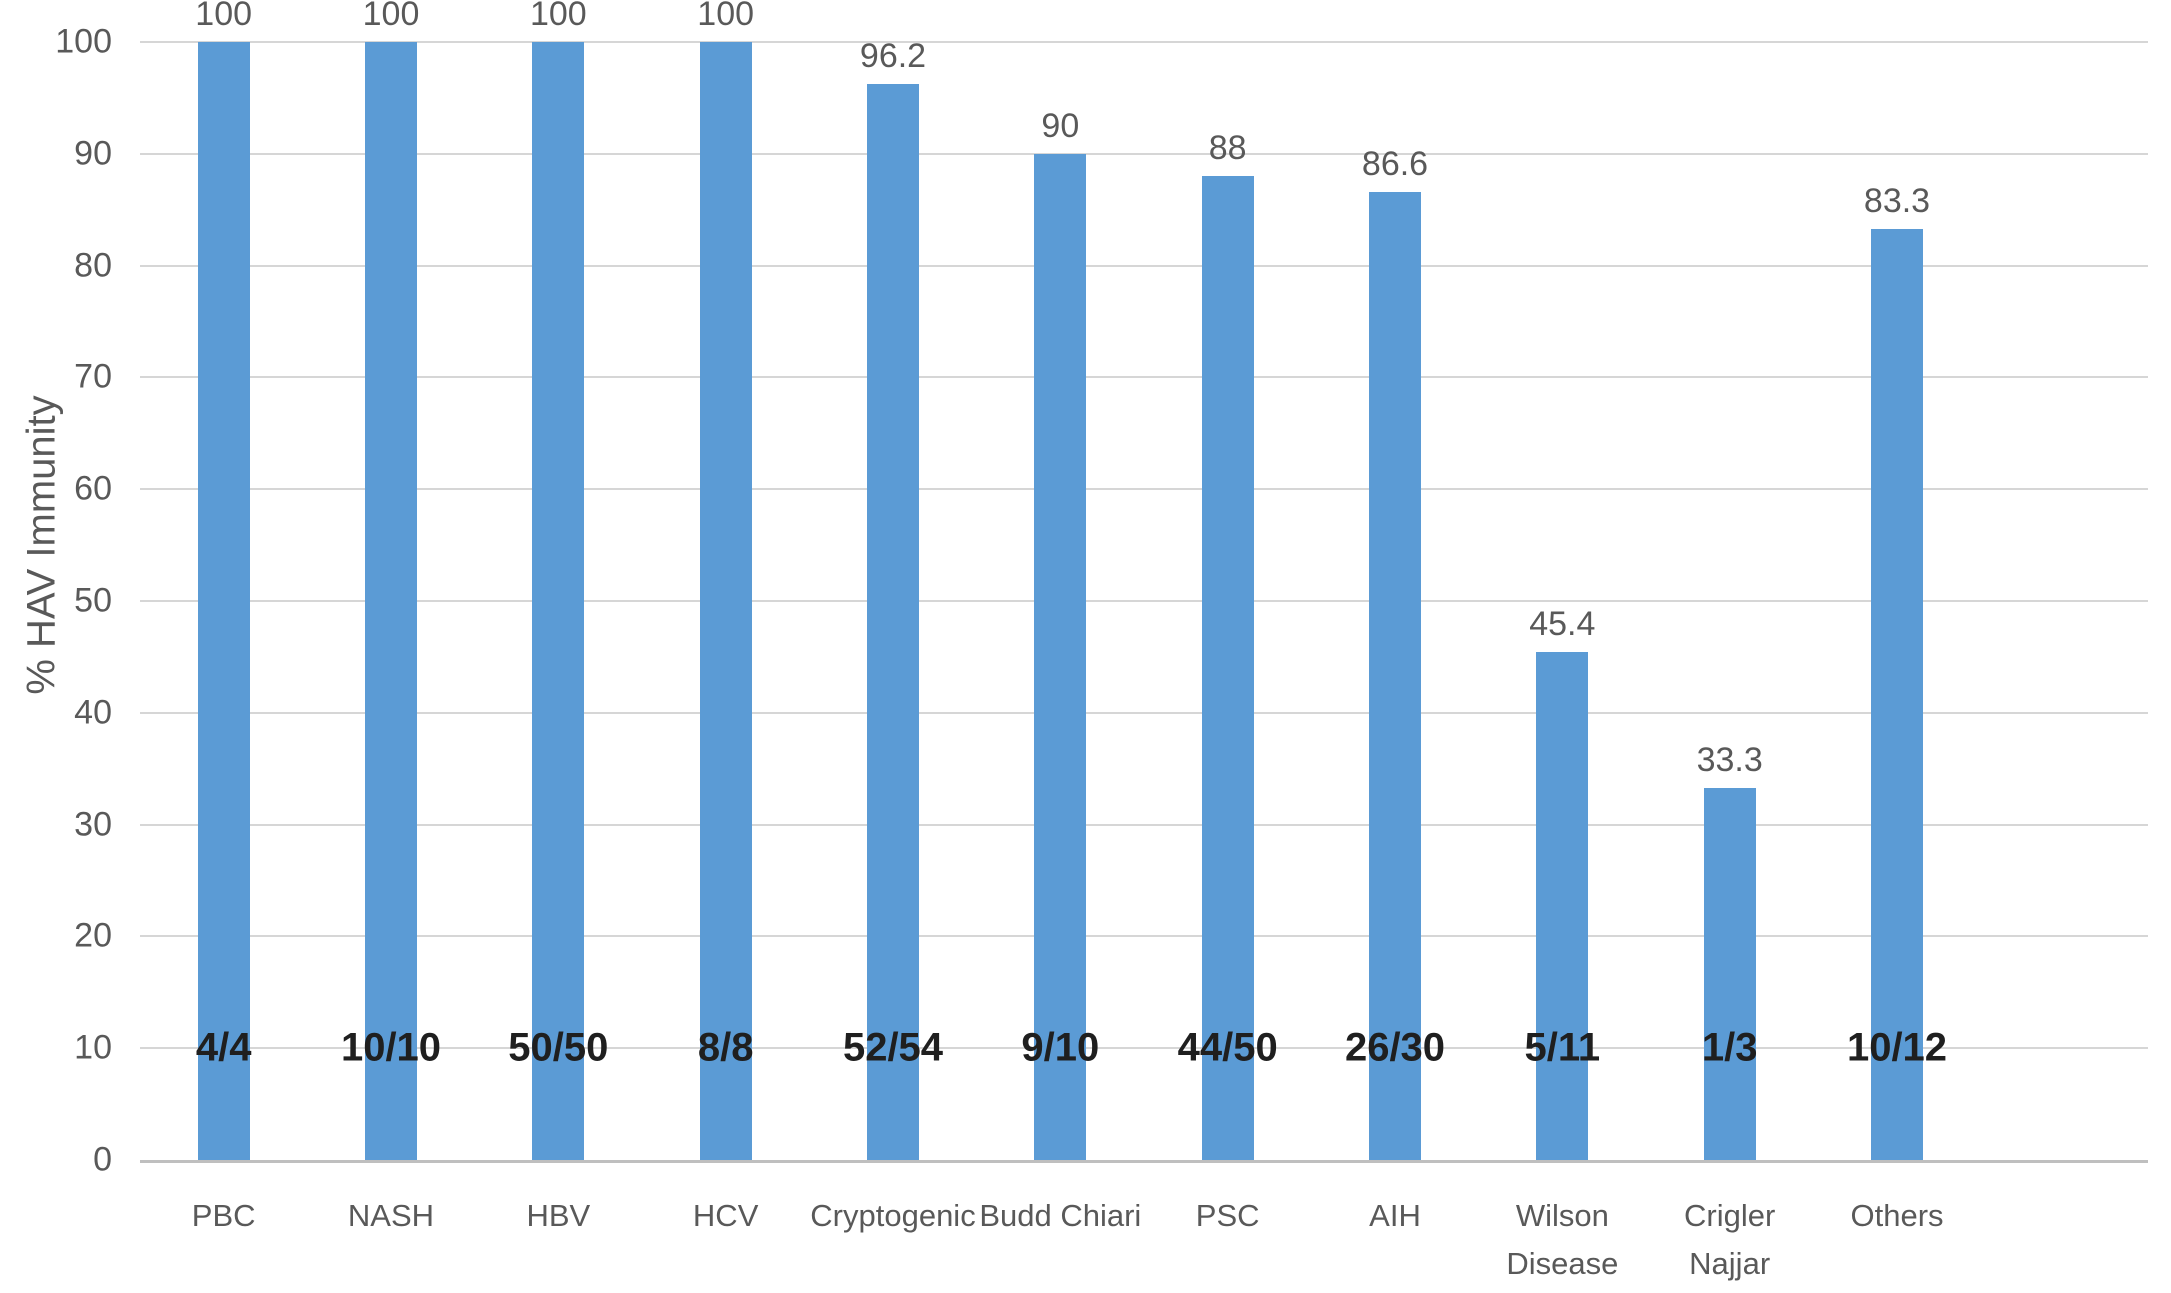 The height and width of the screenshot is (1293, 2171). I want to click on value-label-budd-chiari: 90, so click(1060, 125).